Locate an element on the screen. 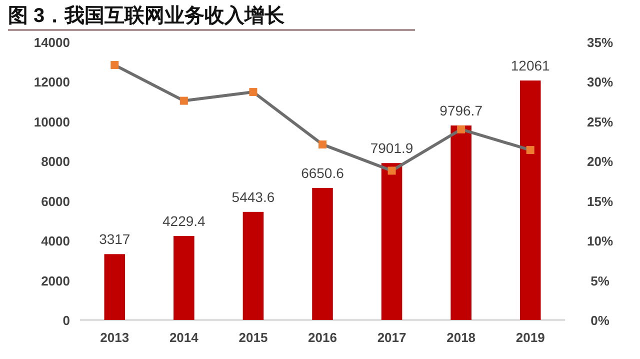 The width and height of the screenshot is (640, 359). y-tick-label: 14000 is located at coordinates (52, 42).